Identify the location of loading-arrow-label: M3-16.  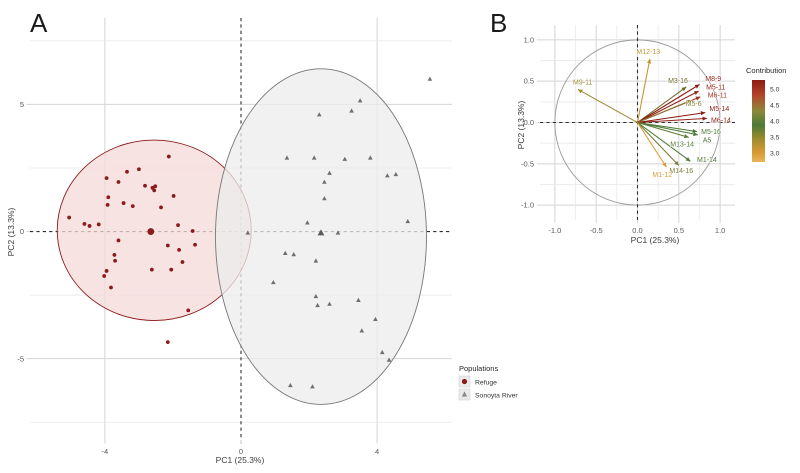
(678, 81).